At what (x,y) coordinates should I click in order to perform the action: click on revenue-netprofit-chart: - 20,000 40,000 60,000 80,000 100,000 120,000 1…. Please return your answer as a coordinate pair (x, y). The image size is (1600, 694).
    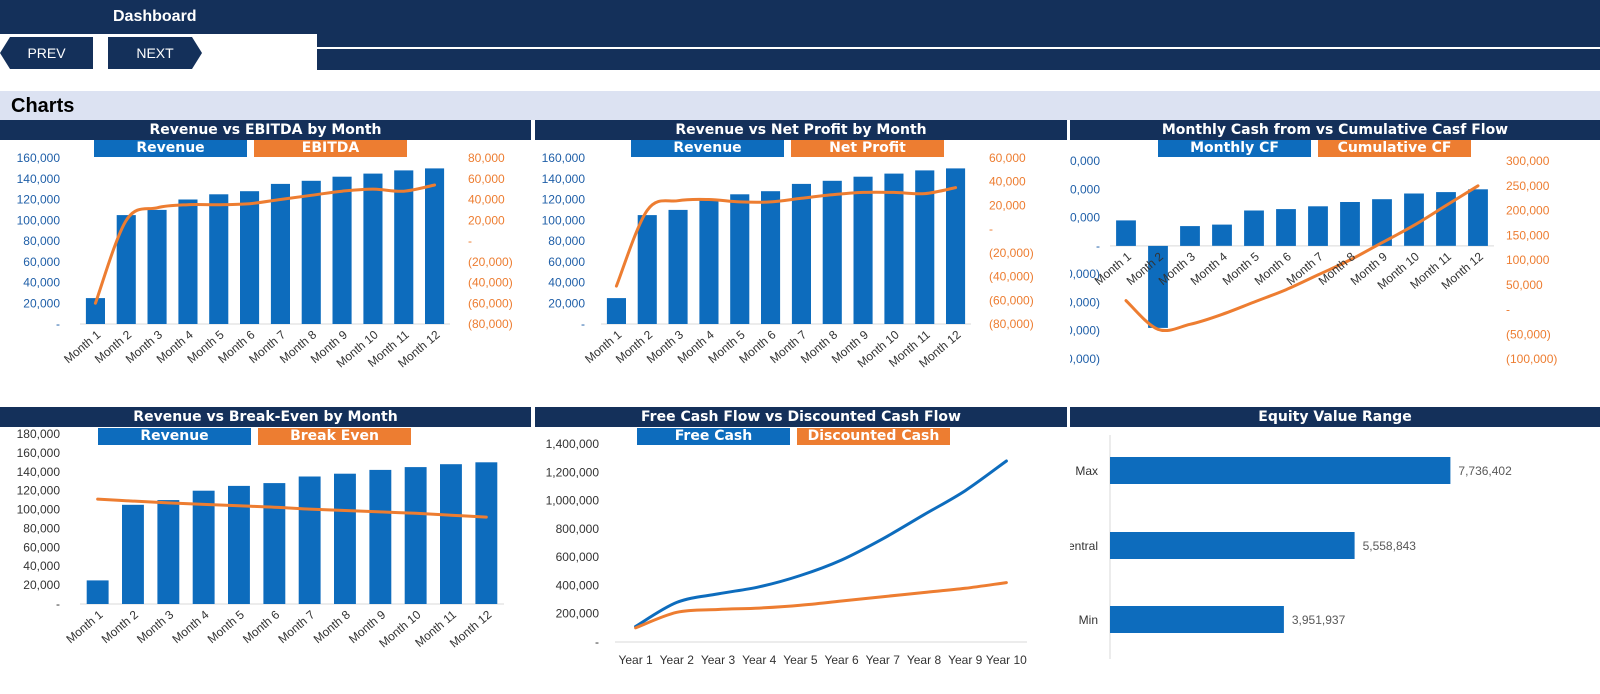
    Looking at the image, I should click on (788, 260).